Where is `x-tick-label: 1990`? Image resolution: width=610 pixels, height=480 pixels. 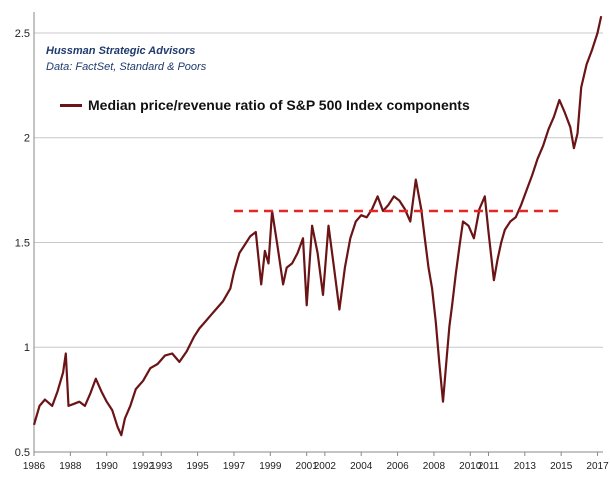 x-tick-label: 1990 is located at coordinates (107, 466).